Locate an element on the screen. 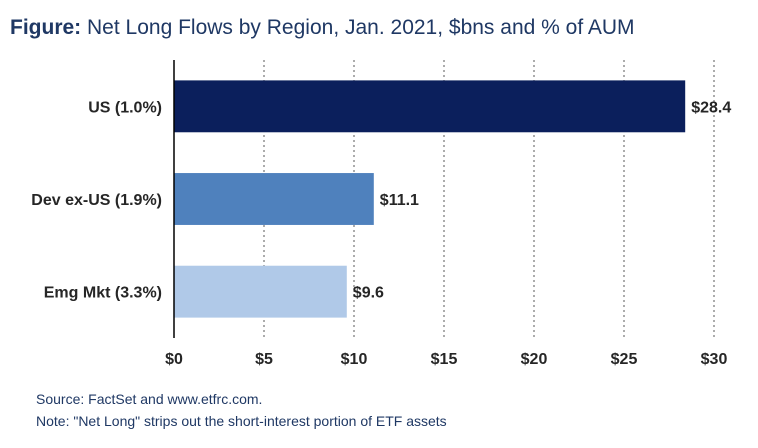 This screenshot has width=758, height=448. category-label-0: US (1.0%) is located at coordinates (125, 107).